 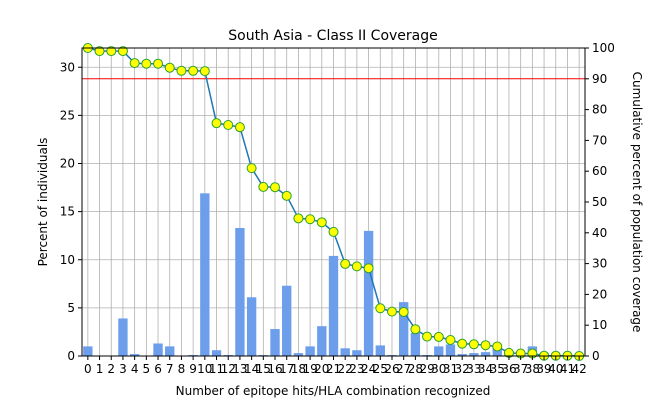 I want to click on x-tick-label: 17, so click(x=286, y=369).